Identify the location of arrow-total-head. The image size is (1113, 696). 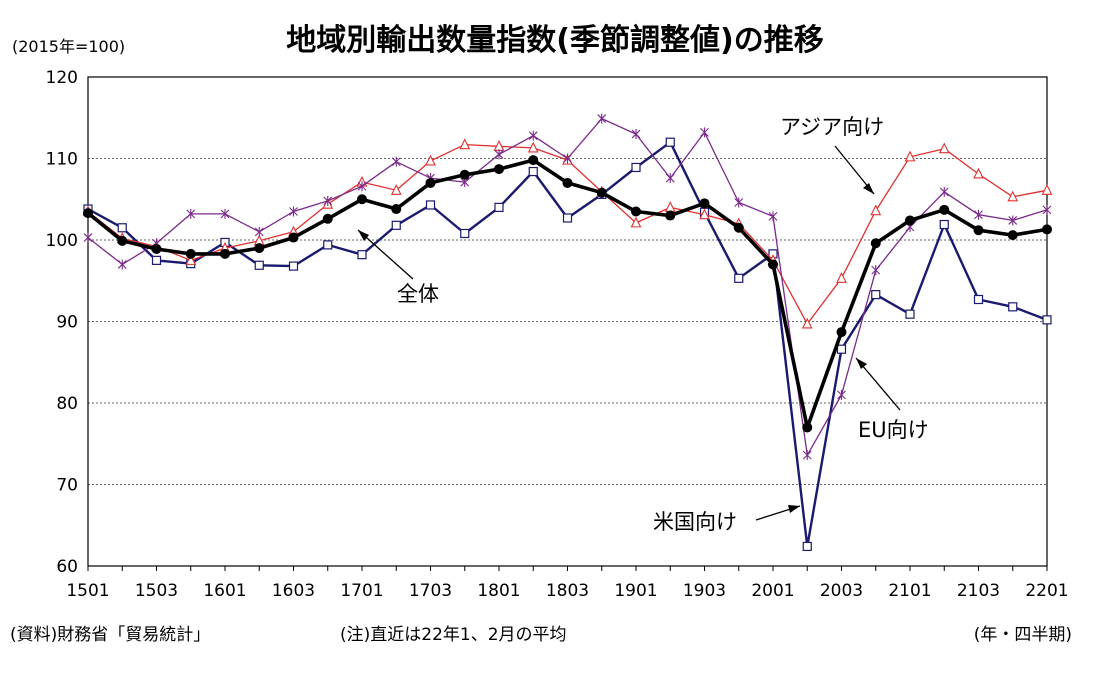
(363, 235).